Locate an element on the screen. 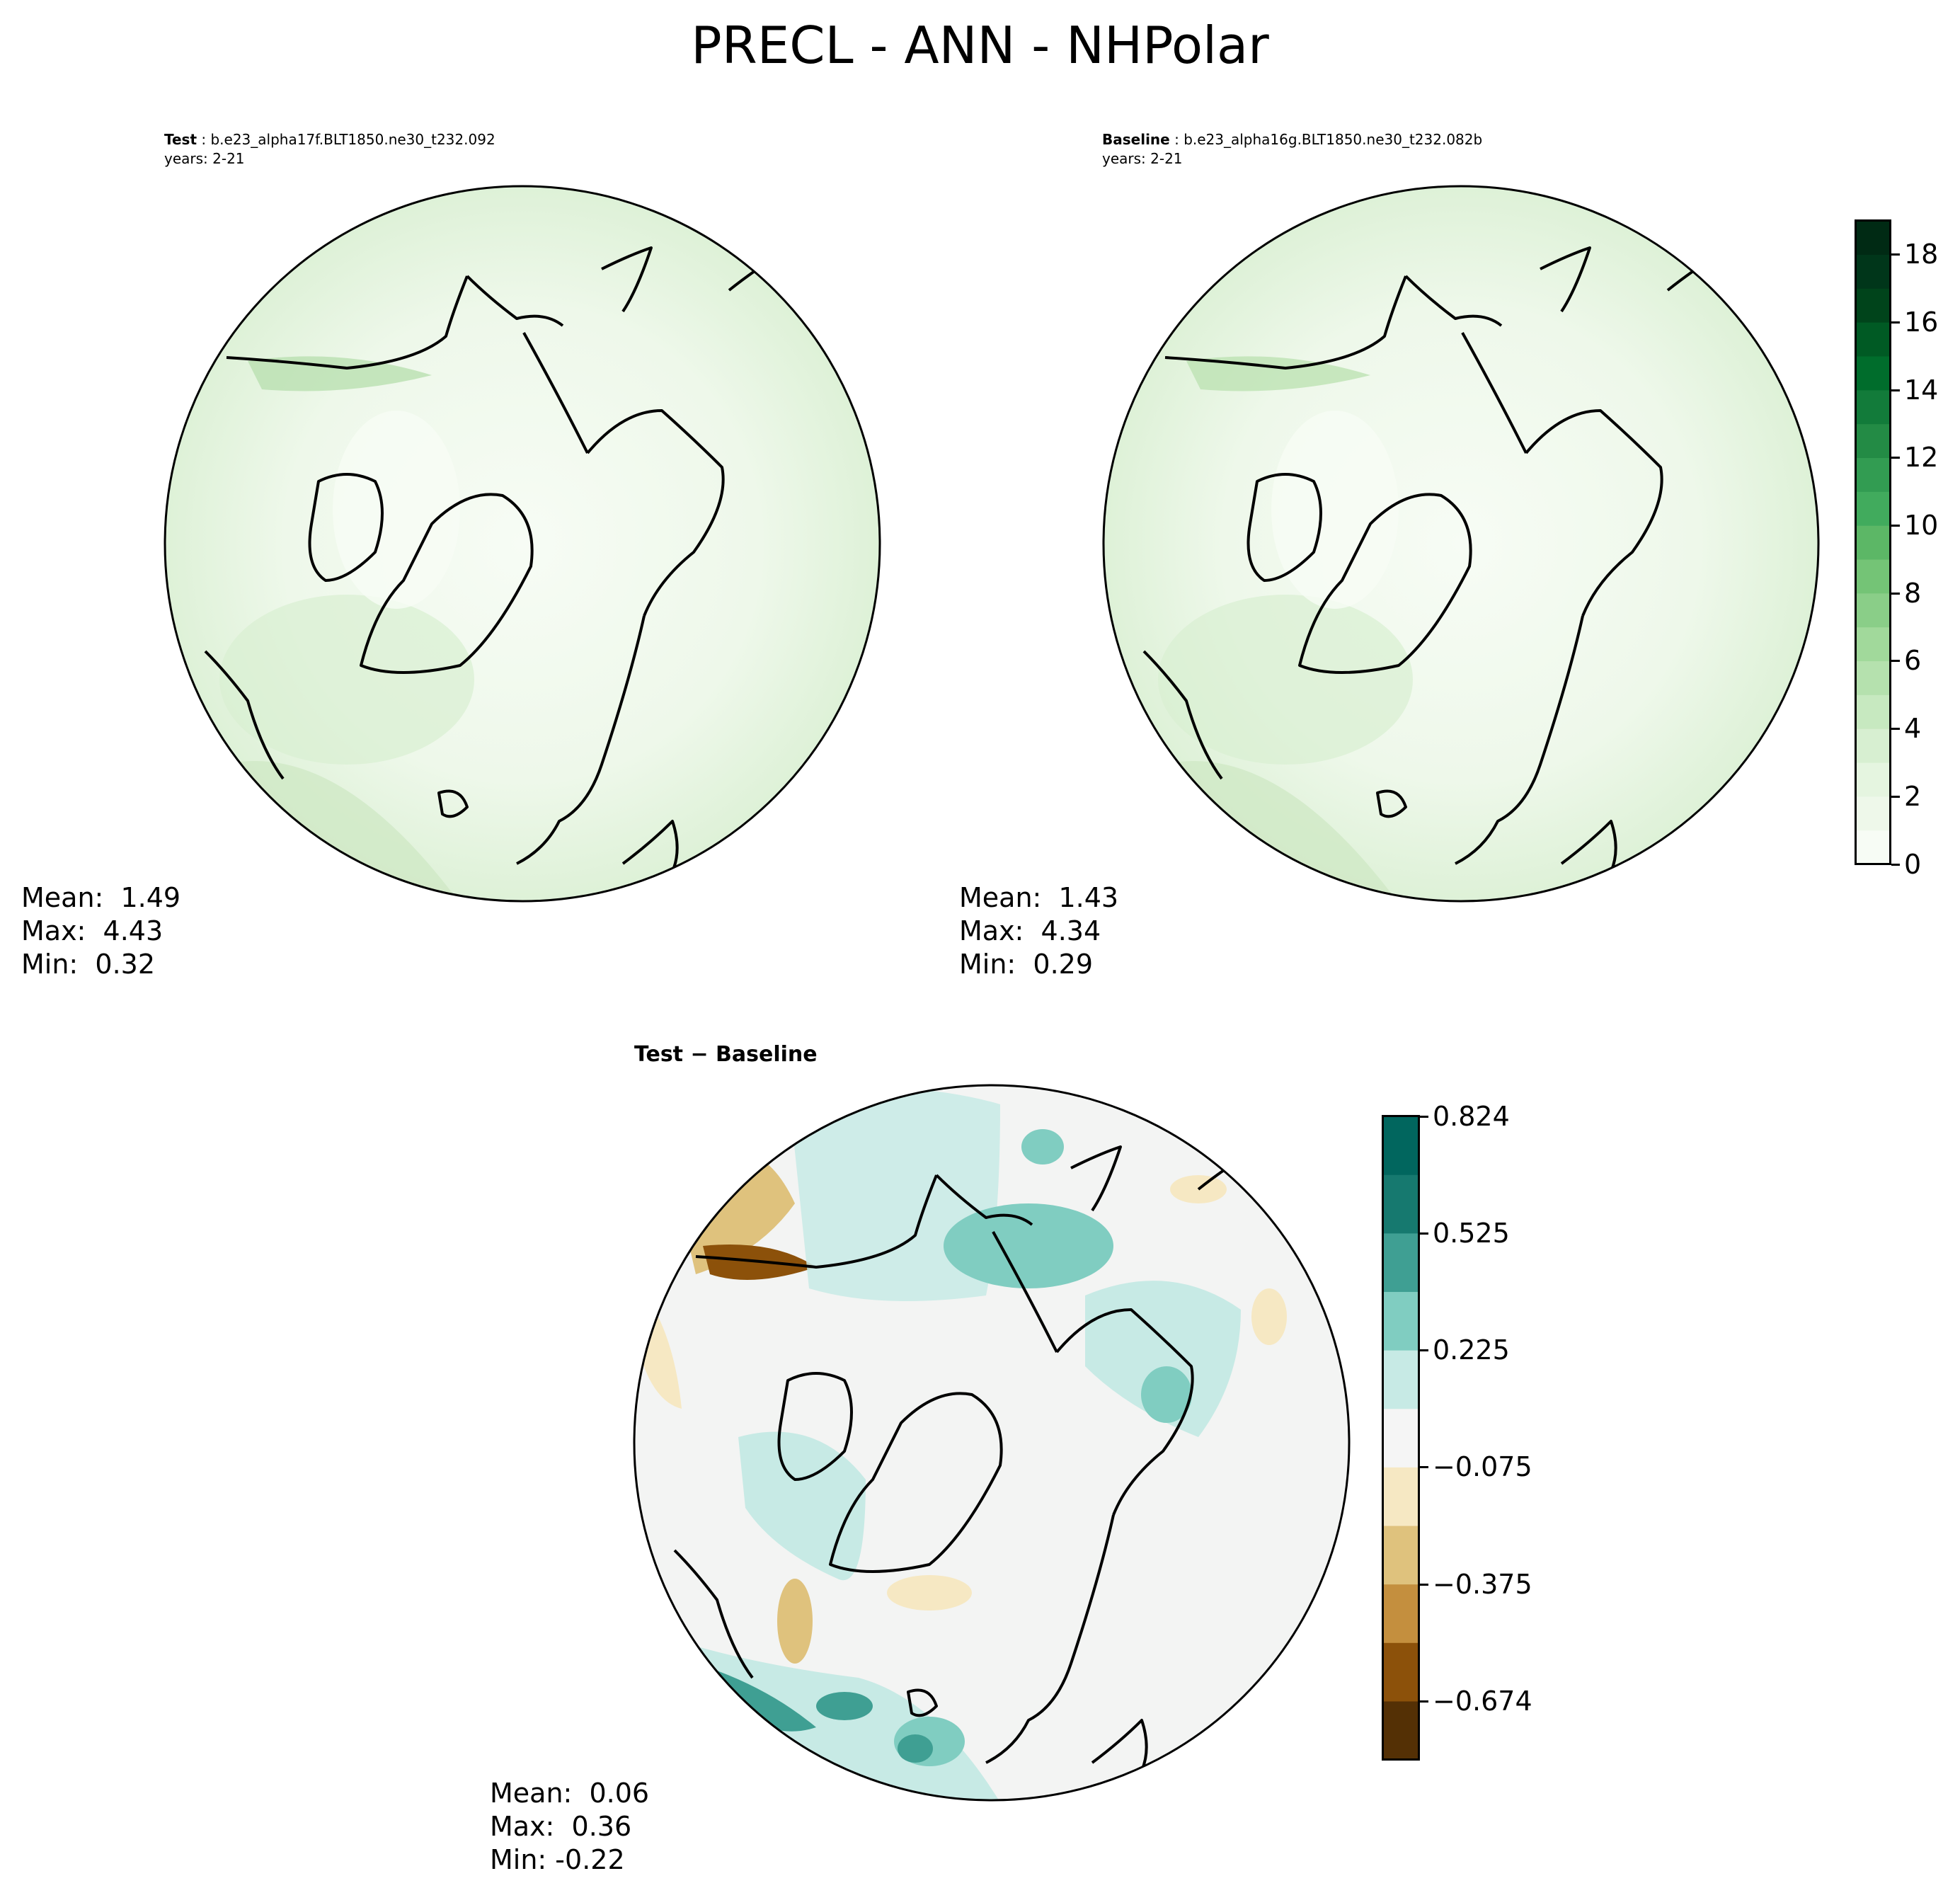 The image size is (1960, 1888). diff-stats: Mean: 0.06 Max: 0.36 Min: -0.22 is located at coordinates (569, 1827).